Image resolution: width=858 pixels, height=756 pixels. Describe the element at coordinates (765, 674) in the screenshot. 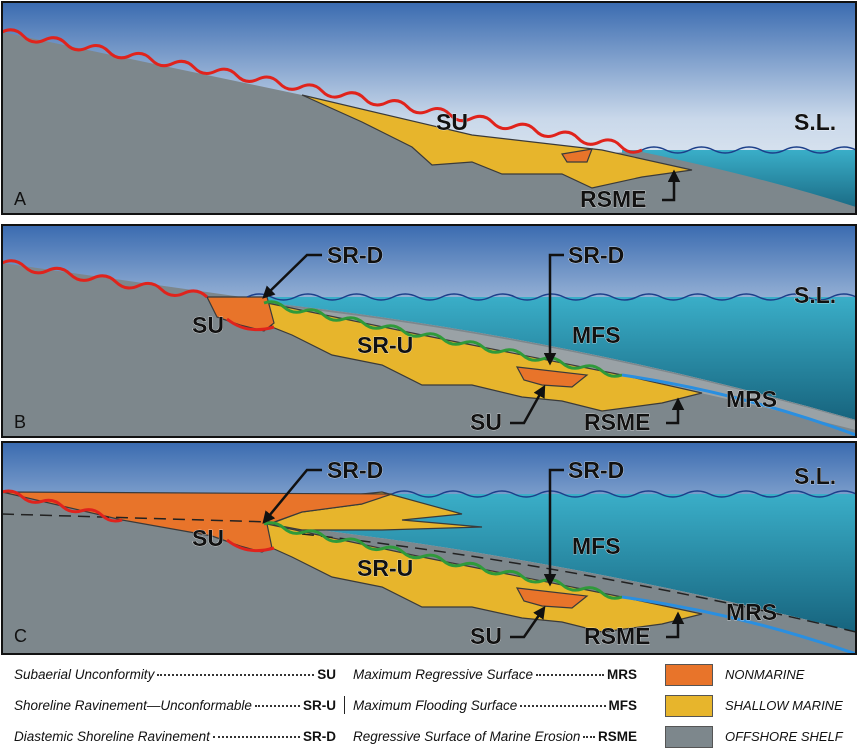

I see `facies-name: NONMARINE` at that location.